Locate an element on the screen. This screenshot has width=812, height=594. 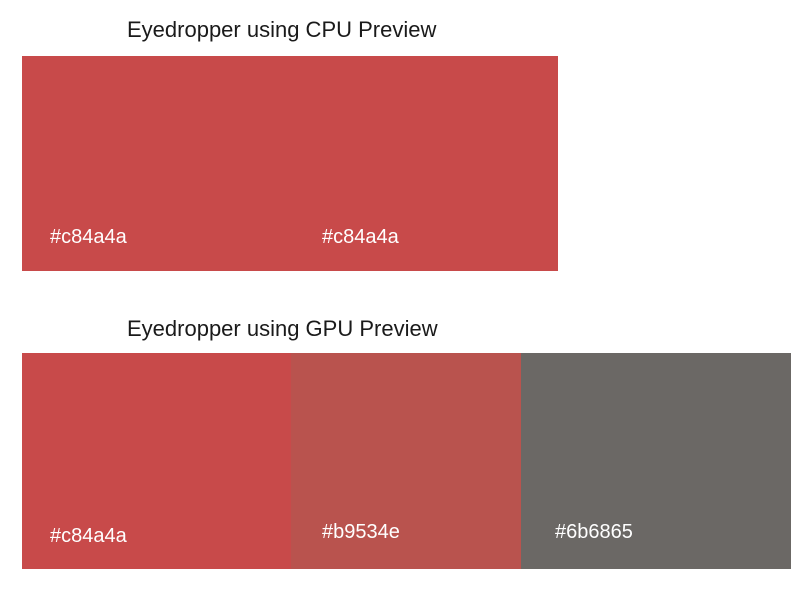
gpu-swatch-1-hex-label: #c84a4a is located at coordinates (88, 536).